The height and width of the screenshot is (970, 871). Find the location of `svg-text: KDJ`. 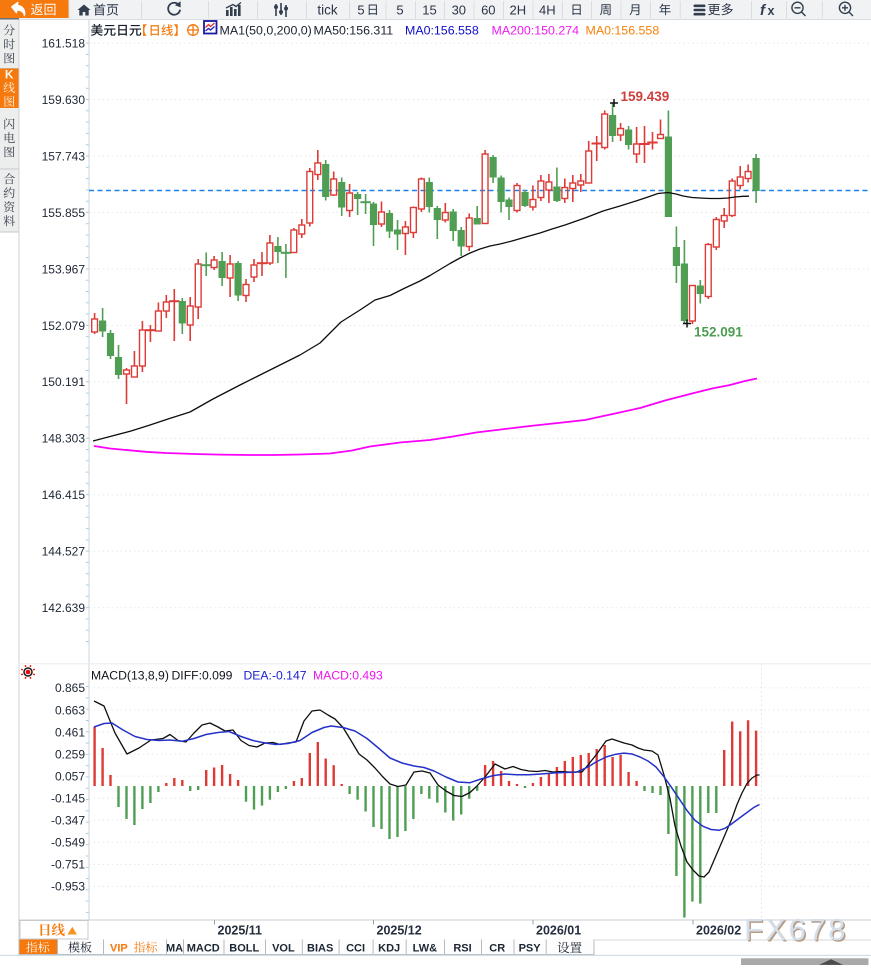

svg-text: KDJ is located at coordinates (389, 948).